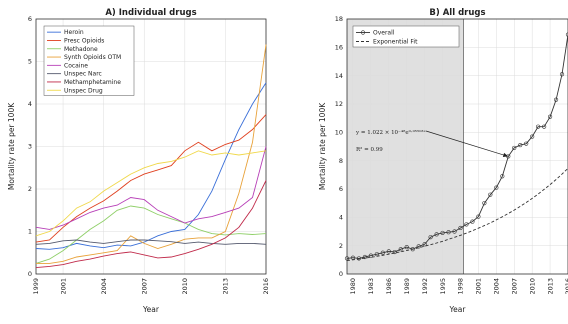 The image size is (568, 324). Describe the element at coordinates (457, 13) in the screenshot. I see `panel-b-title: B) All drugs` at that location.